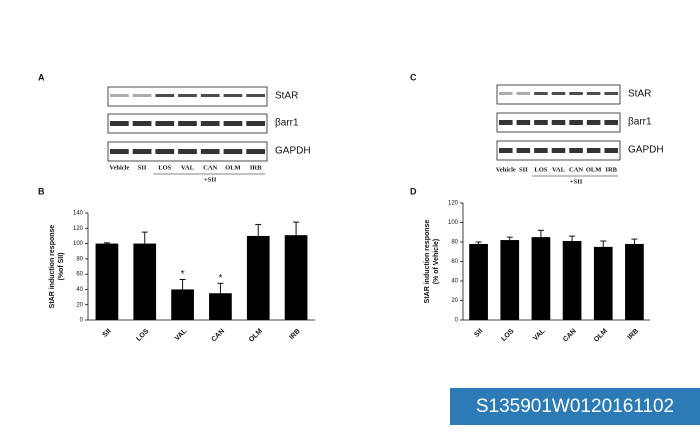  I want to click on x-tick-label: SII, so click(107, 333).